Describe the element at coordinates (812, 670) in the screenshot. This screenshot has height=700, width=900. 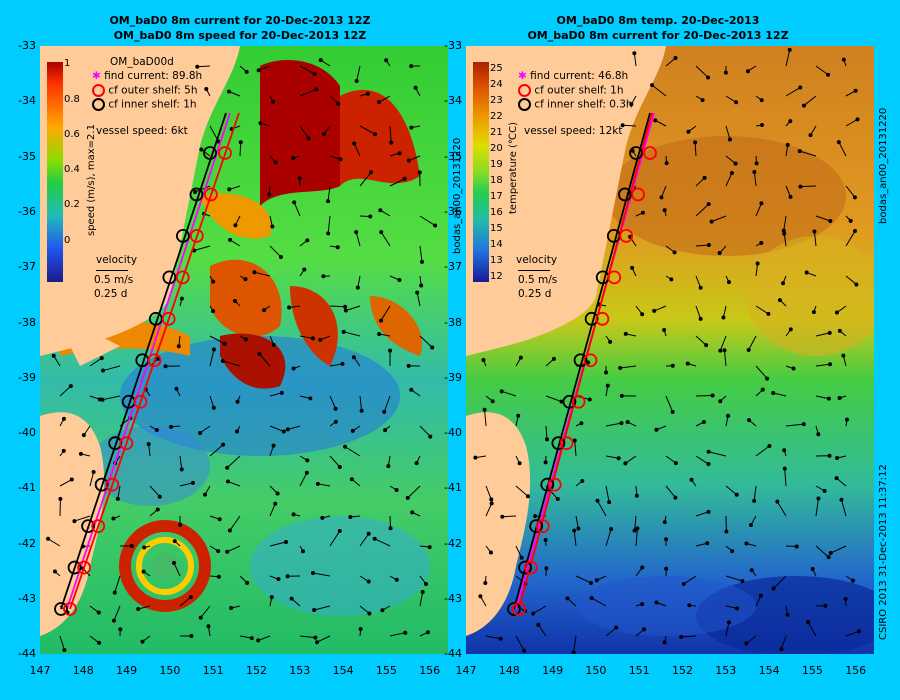
I see `longitude-tick: 155` at that location.